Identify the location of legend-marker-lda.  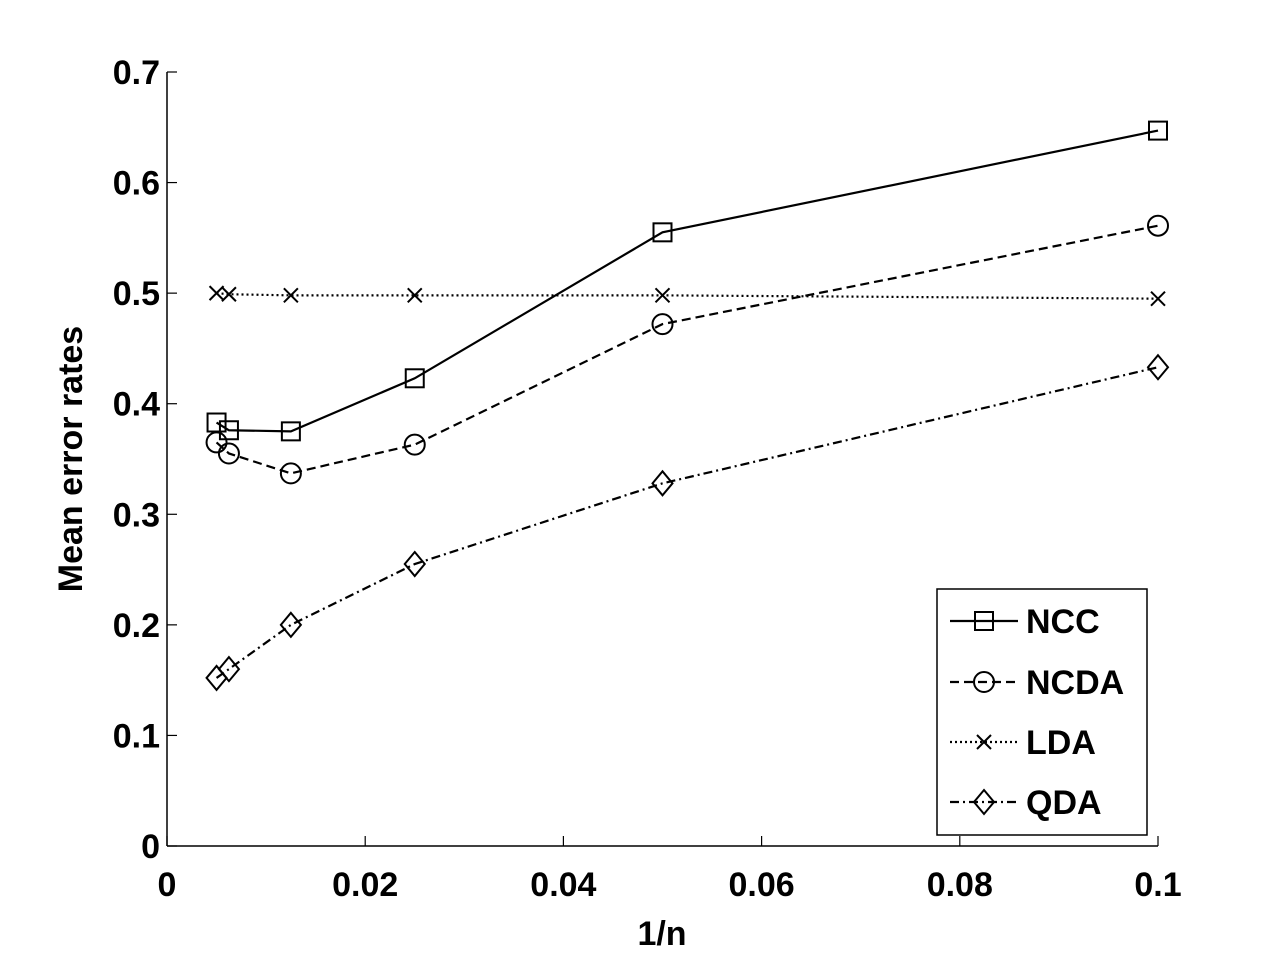
(984, 742).